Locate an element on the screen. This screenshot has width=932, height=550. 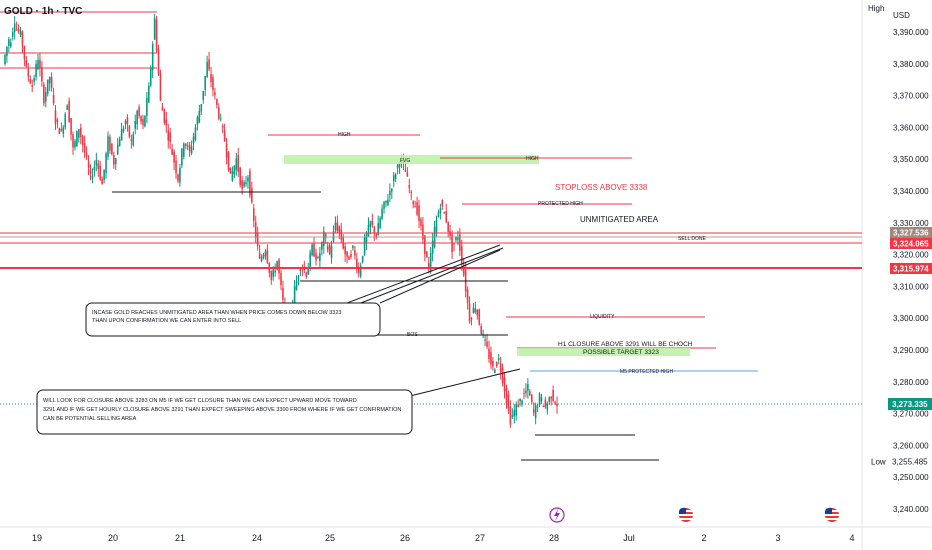
m5-protected-label: M5 PROTECTED HIGH is located at coordinates (646, 372).